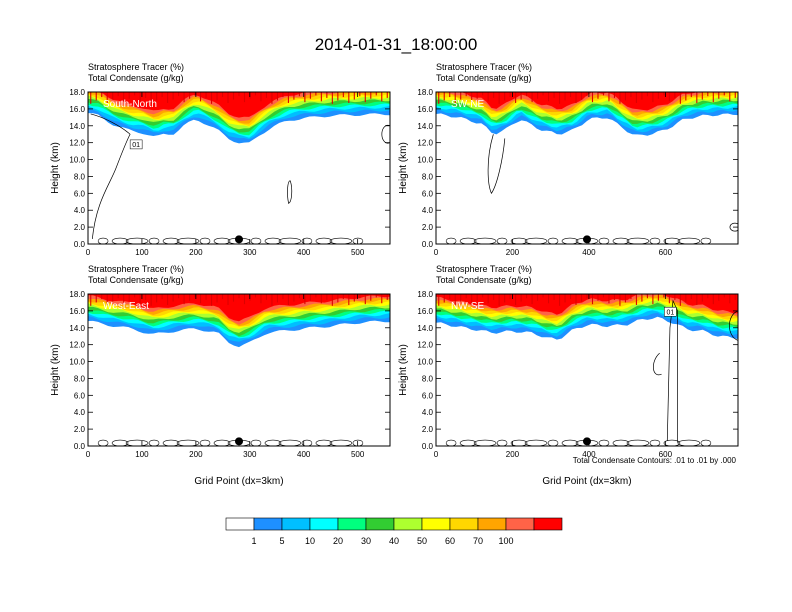  Describe the element at coordinates (142, 252) in the screenshot. I see `x-tick-label: 100` at that location.